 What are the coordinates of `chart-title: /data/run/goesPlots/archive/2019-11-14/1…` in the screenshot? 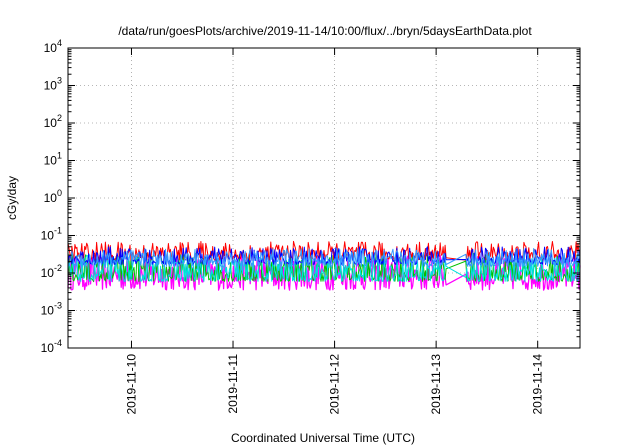 It's located at (325, 31).